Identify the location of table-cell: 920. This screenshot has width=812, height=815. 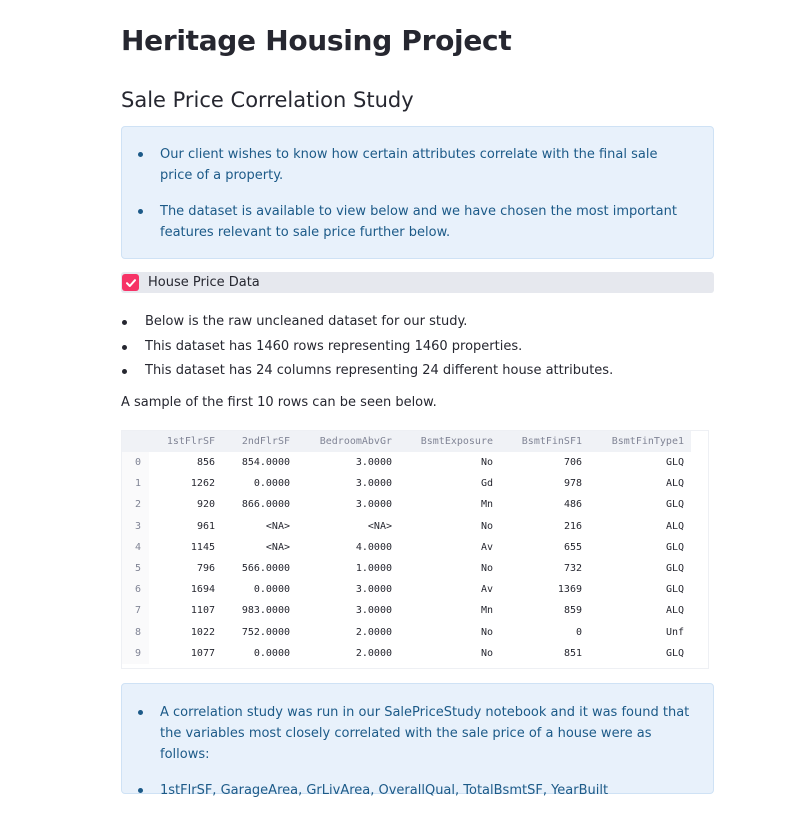
(205, 505).